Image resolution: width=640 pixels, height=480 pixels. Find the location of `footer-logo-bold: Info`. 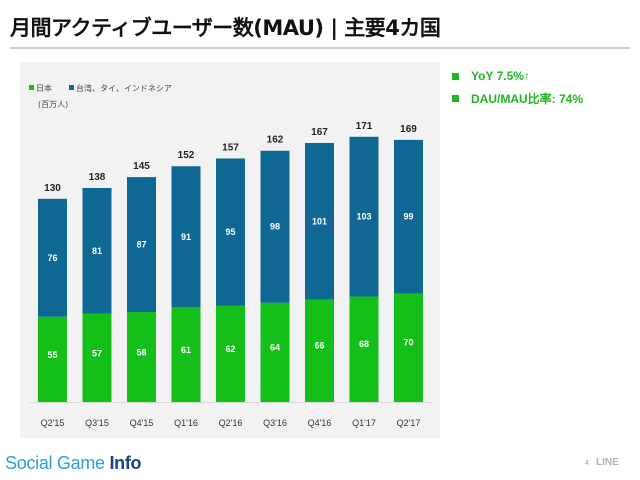

footer-logo-bold: Info is located at coordinates (125, 463).